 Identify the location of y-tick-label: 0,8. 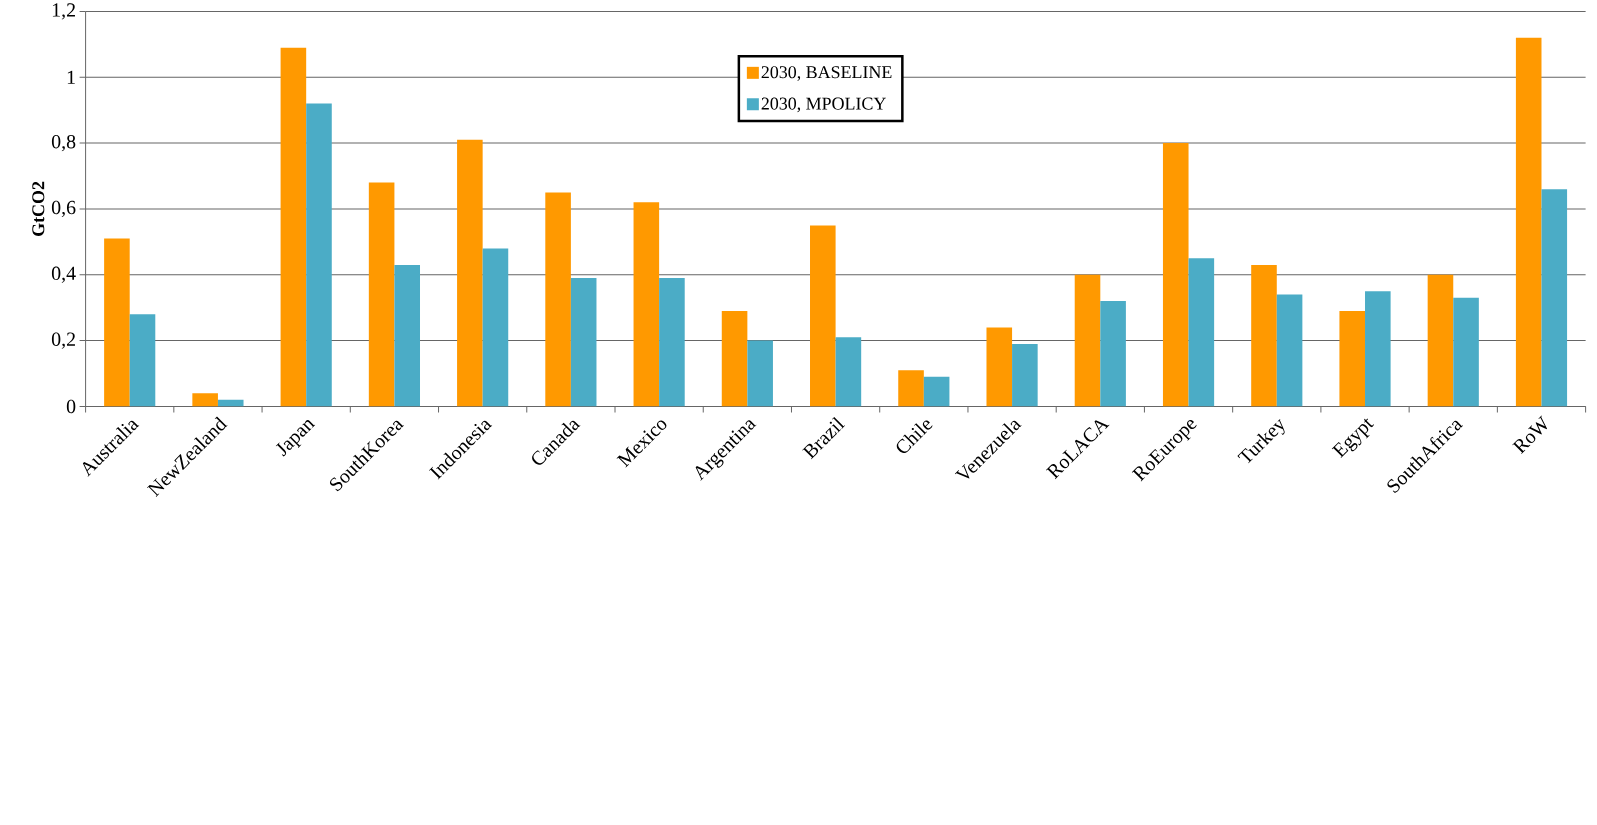
(63, 143).